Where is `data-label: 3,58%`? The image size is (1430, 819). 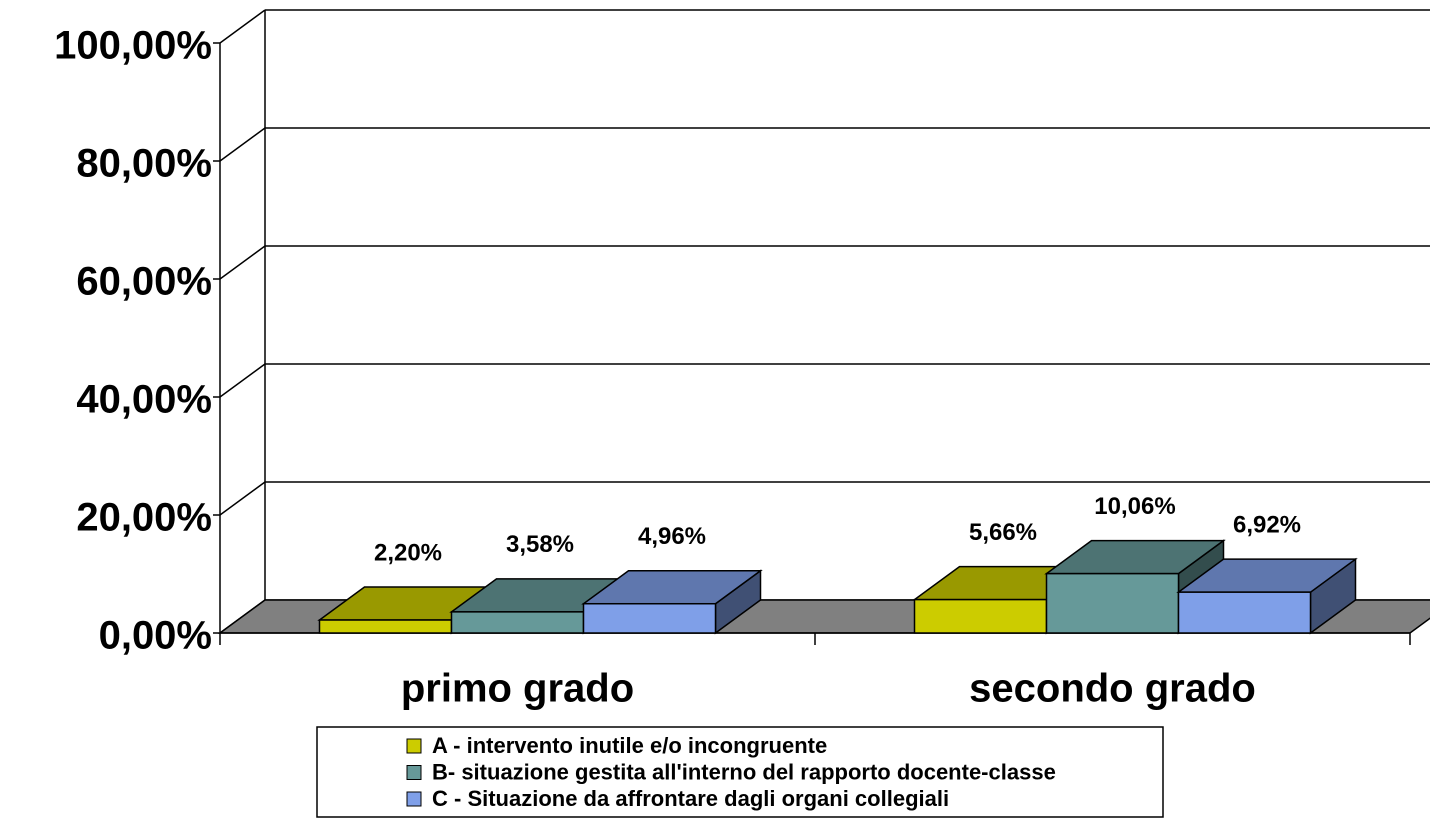
data-label: 3,58% is located at coordinates (540, 544).